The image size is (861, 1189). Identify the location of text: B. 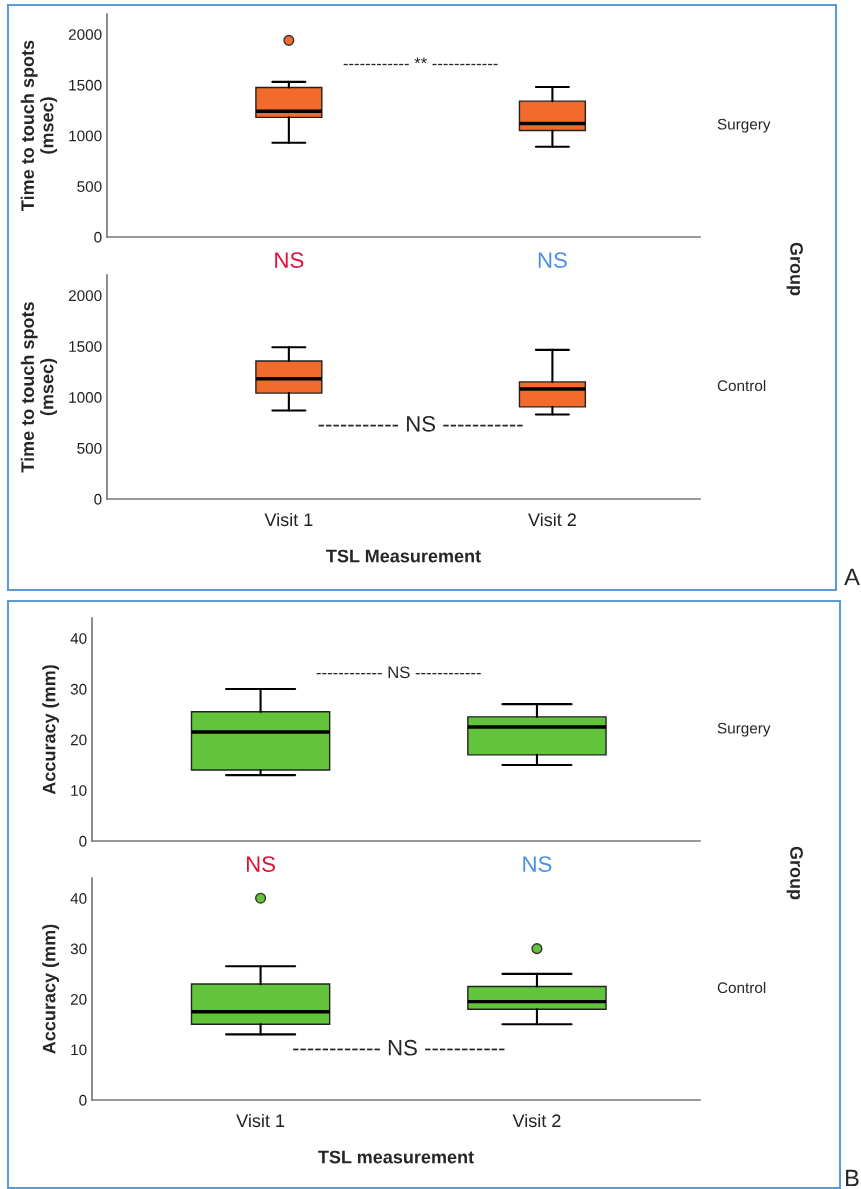
(852, 1178).